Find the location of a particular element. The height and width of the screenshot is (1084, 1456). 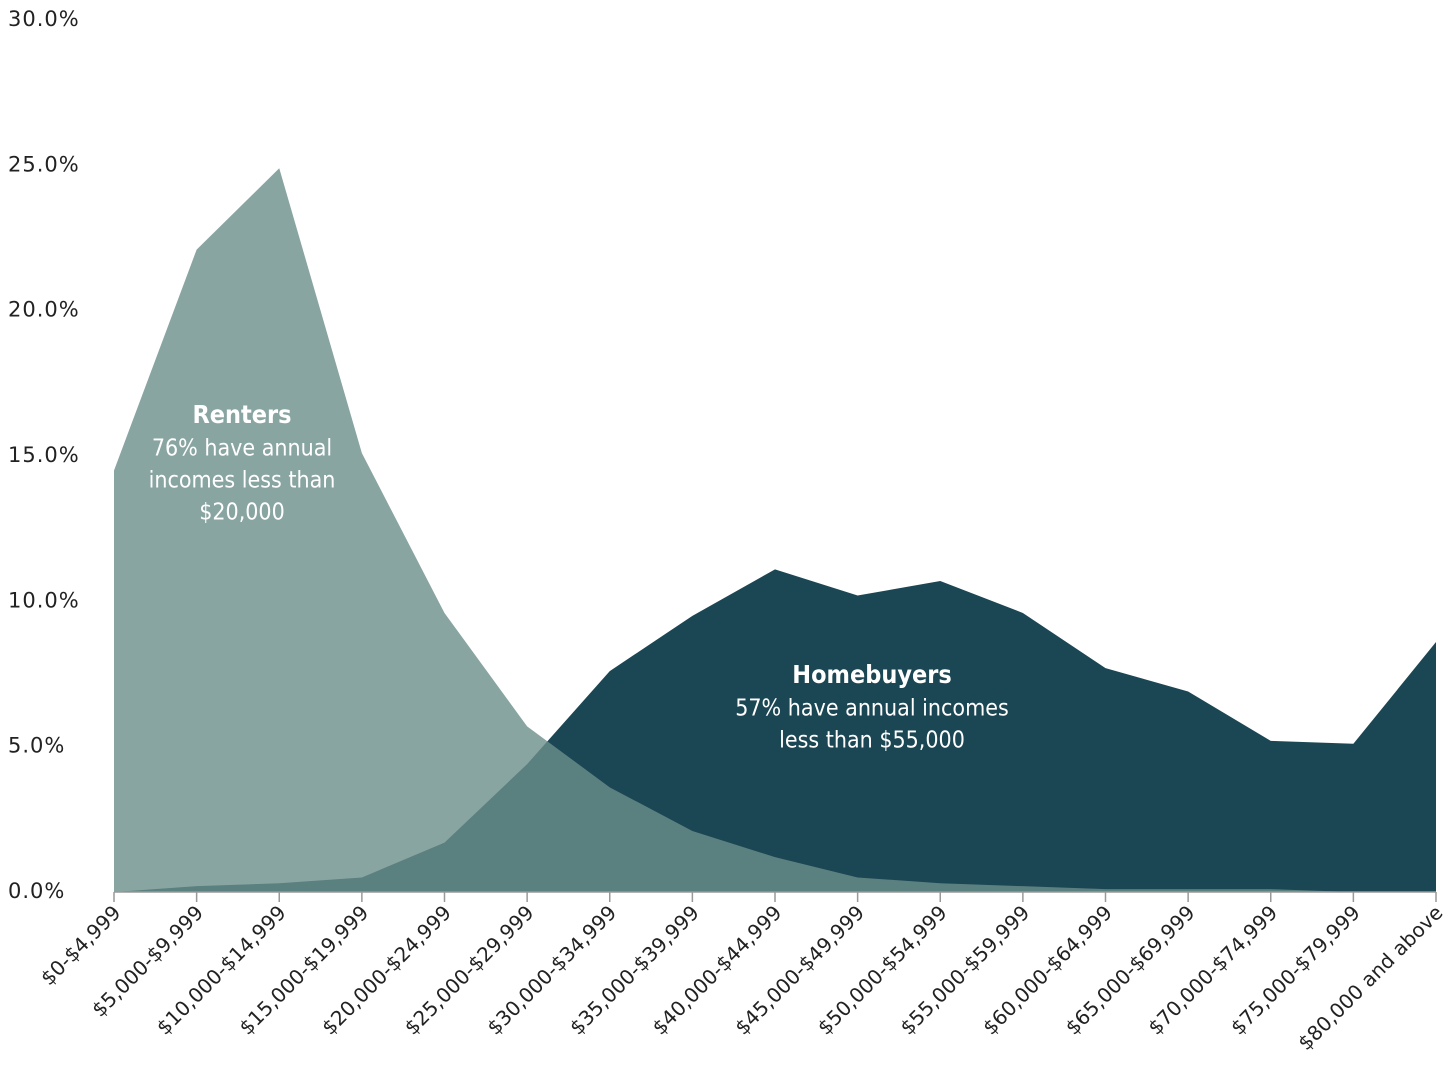

annotation-text: 76% have annual is located at coordinates (242, 449).